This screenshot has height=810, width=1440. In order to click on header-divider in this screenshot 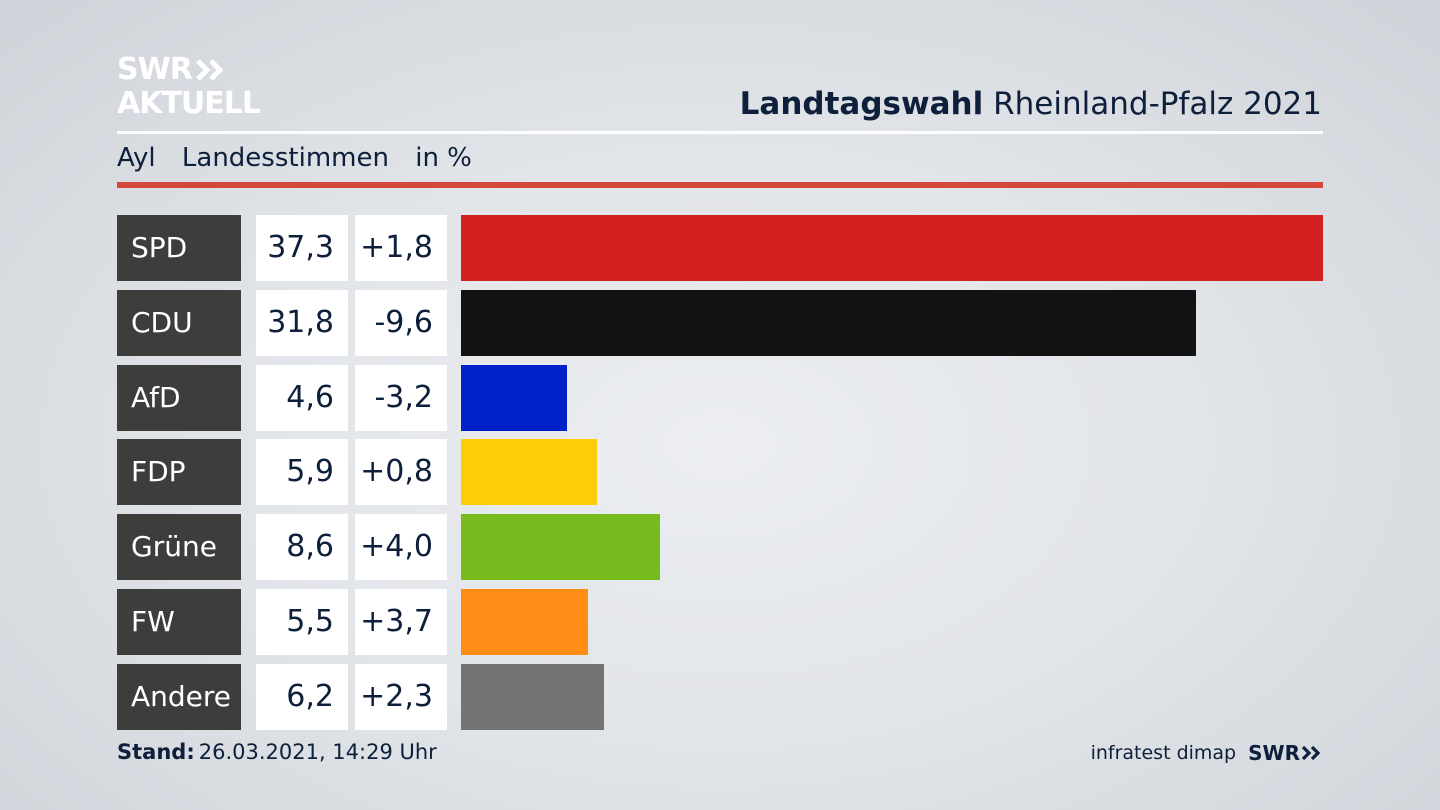, I will do `click(720, 132)`.